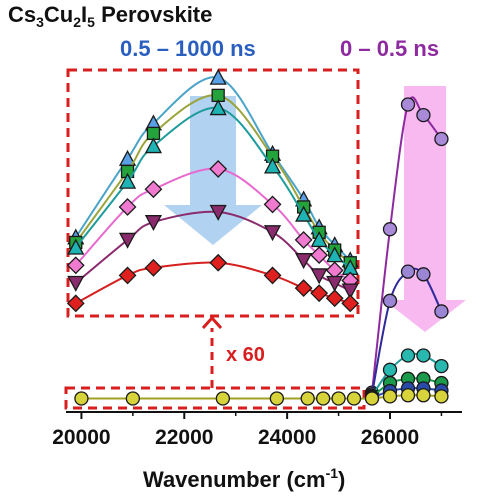 Image resolution: width=491 pixels, height=500 pixels. What do you see at coordinates (184, 437) in the screenshot?
I see `x-tick-label-2: 22000` at bounding box center [184, 437].